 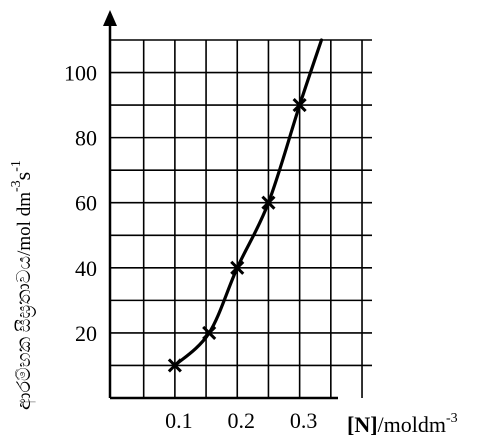 I want to click on y-tick-label: 100, so click(x=80, y=73).